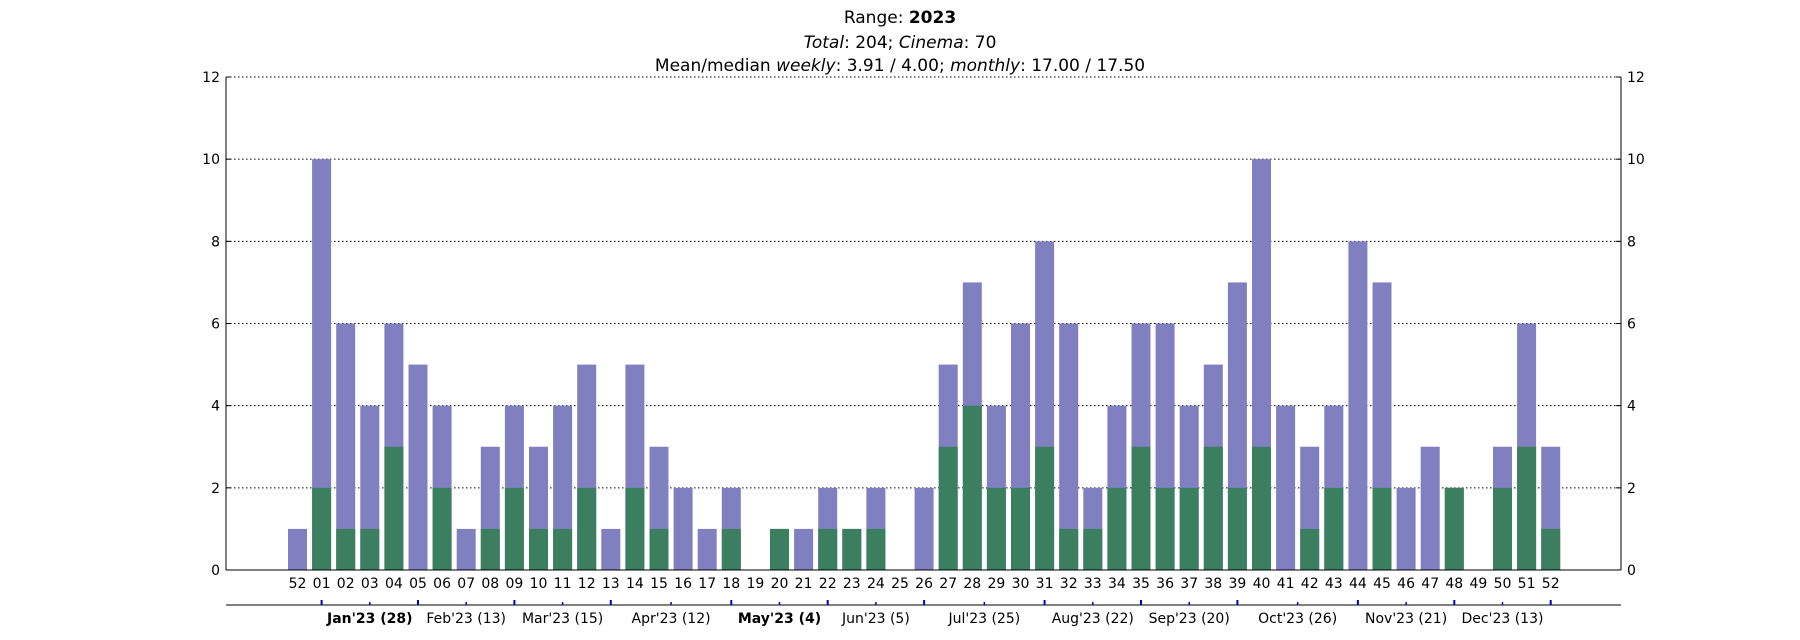 This screenshot has width=1800, height=640. What do you see at coordinates (985, 66) in the screenshot?
I see `title-monthly-label: monthly` at bounding box center [985, 66].